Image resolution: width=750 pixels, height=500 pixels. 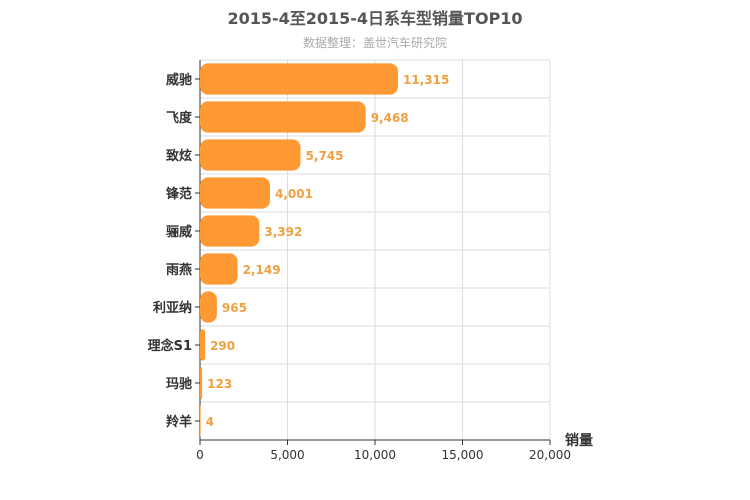 I want to click on value-label: 290, so click(x=222, y=346).